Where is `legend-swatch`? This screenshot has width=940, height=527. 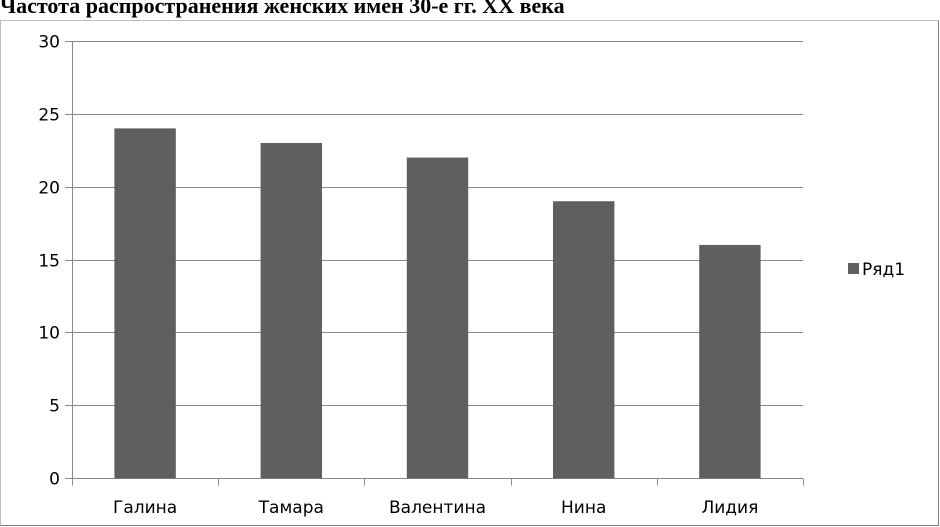
legend-swatch is located at coordinates (853, 268).